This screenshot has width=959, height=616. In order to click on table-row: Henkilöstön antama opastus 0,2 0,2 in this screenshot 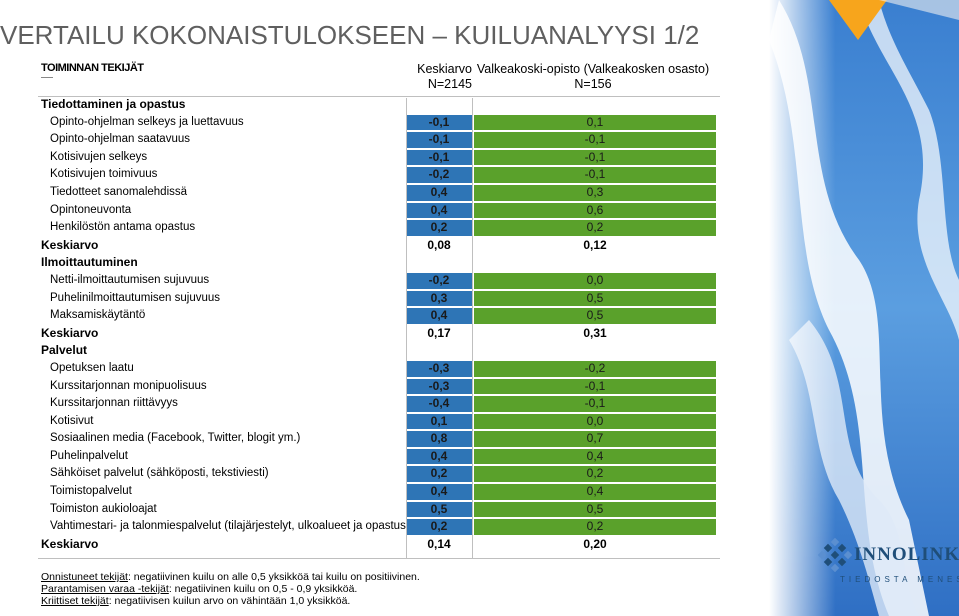, I will do `click(379, 228)`.